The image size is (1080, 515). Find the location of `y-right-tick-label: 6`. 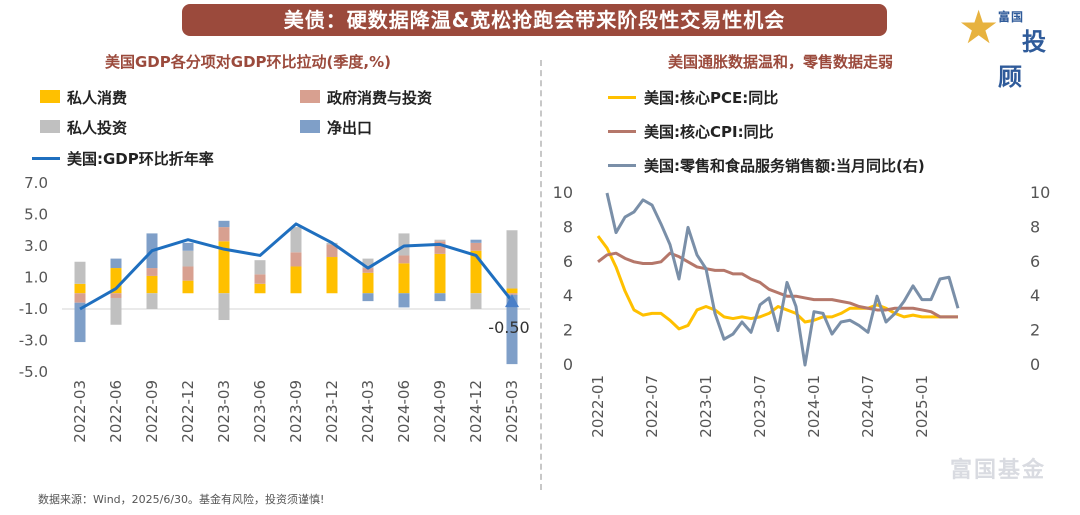

y-right-tick-label: 6 is located at coordinates (1035, 261).